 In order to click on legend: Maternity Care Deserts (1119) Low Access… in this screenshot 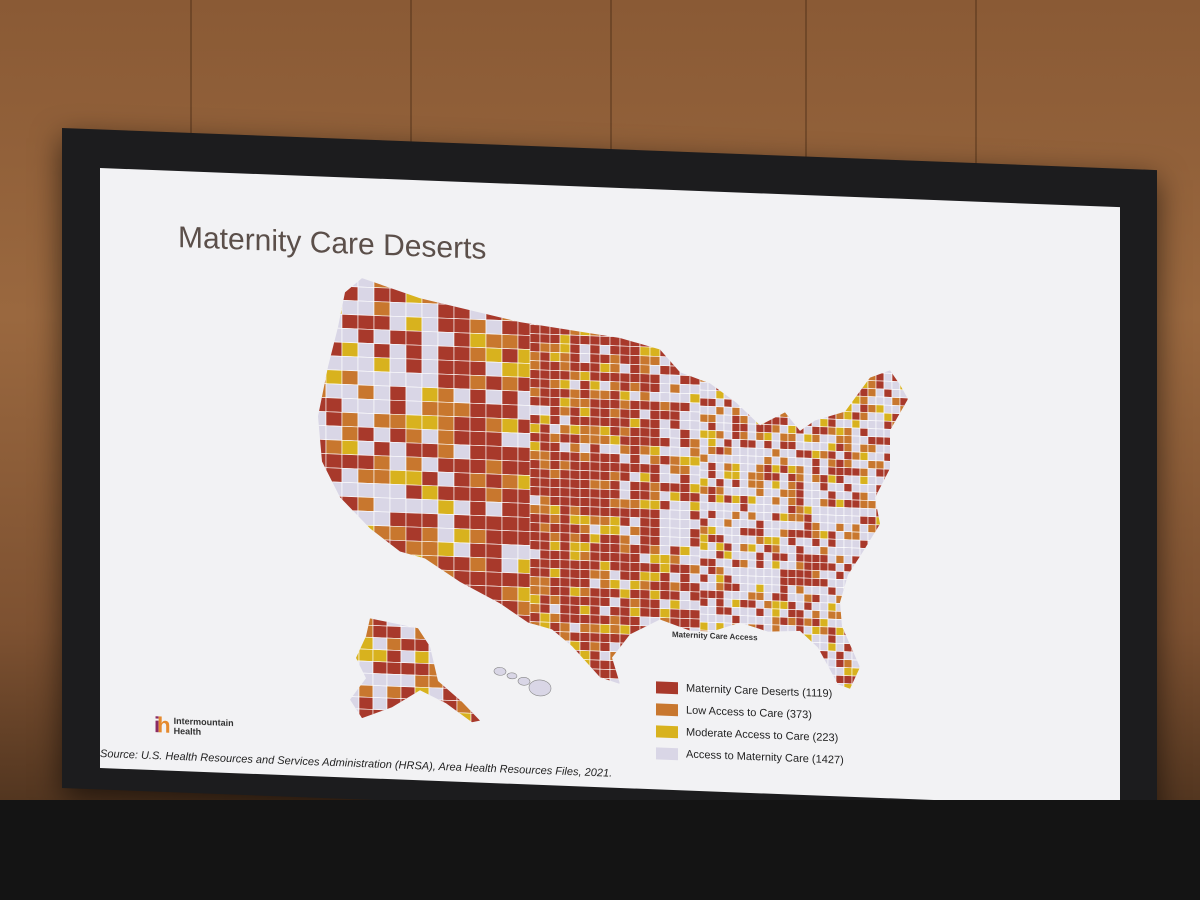, I will do `click(750, 724)`.